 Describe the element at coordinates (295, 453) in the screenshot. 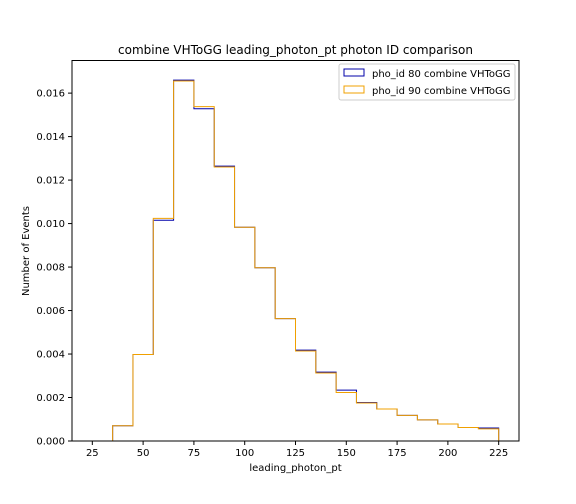

I see `x-tick-label: 125` at that location.